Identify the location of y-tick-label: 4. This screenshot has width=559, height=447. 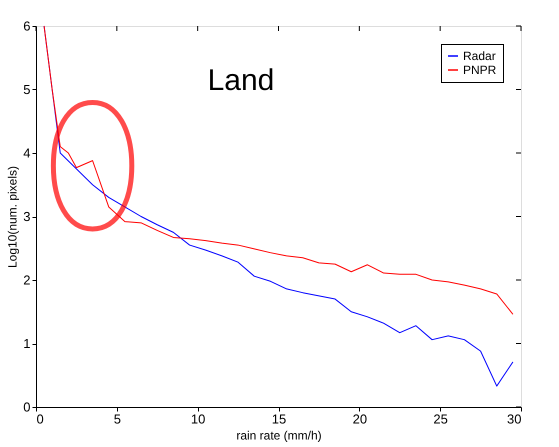
(26, 153).